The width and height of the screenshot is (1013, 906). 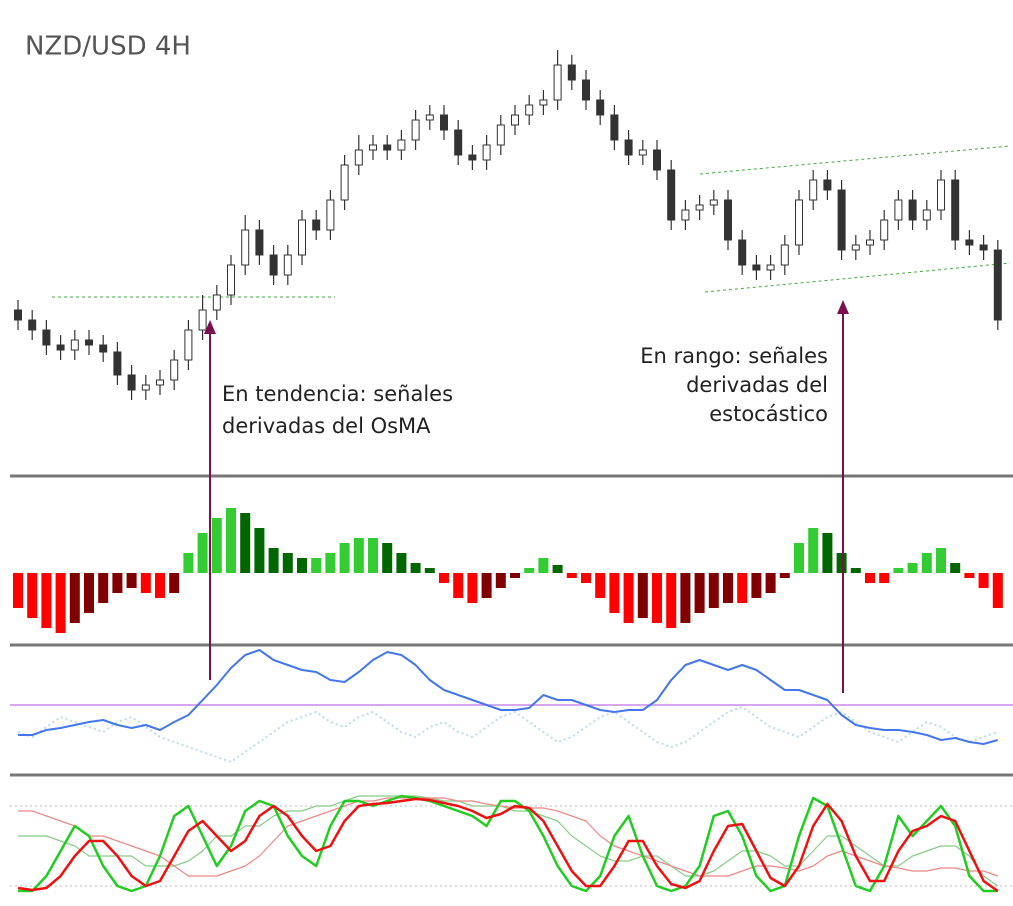 What do you see at coordinates (326, 426) in the screenshot?
I see `annotation: derivadas del OsMA` at bounding box center [326, 426].